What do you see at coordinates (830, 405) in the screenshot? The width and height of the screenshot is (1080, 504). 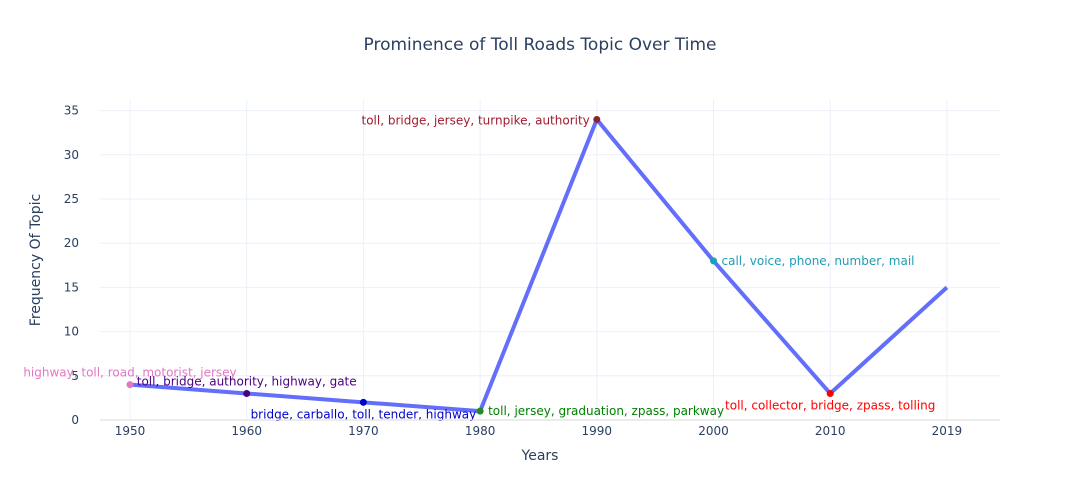 I see `data-point-label: toll, collector, bridge, zpass, tolling` at bounding box center [830, 405].